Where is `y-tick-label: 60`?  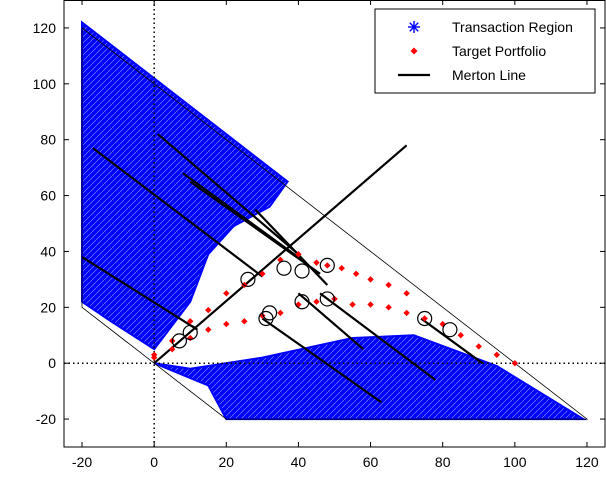
y-tick-label: 60 is located at coordinates (48, 196).